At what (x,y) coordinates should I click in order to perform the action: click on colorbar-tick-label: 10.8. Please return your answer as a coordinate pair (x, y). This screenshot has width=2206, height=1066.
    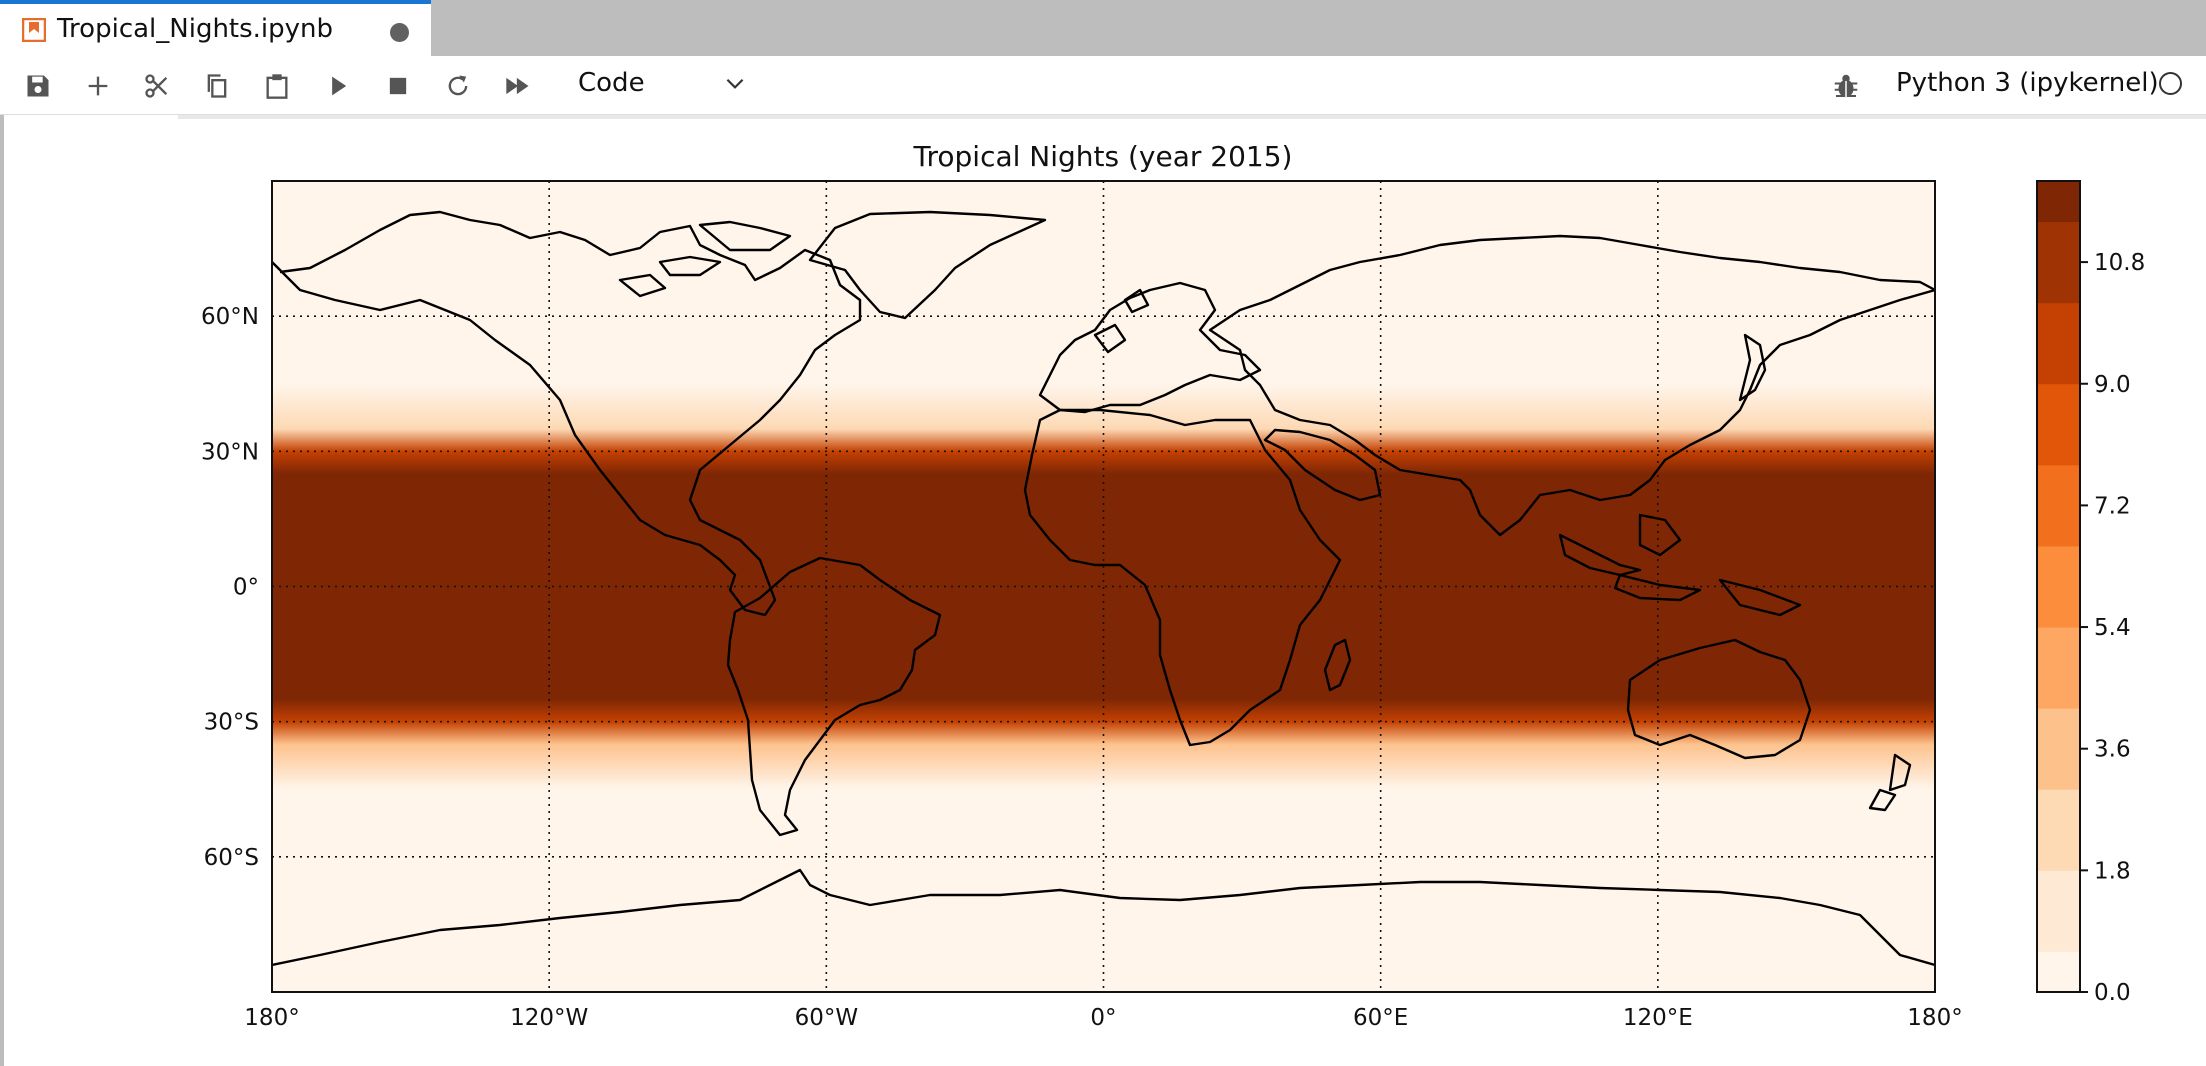
    Looking at the image, I should click on (2119, 263).